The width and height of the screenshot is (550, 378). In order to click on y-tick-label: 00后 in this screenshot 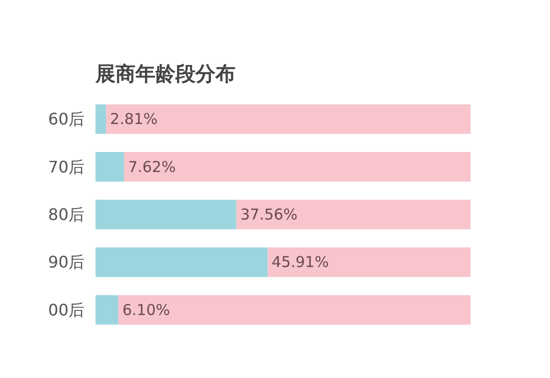, I will do `click(66, 310)`.